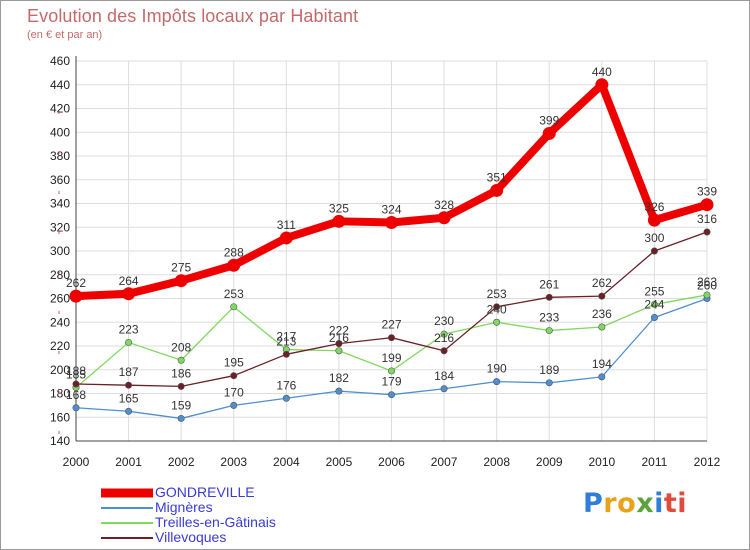 Image resolution: width=750 pixels, height=550 pixels. I want to click on logo-letter: o, so click(627, 503).